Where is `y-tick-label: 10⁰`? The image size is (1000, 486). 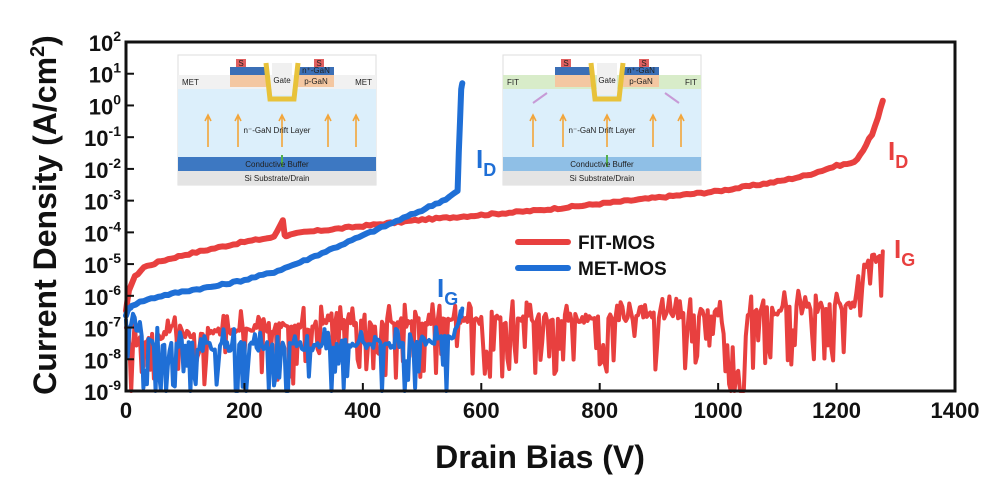 y-tick-label: 10⁰ is located at coordinates (105, 105).